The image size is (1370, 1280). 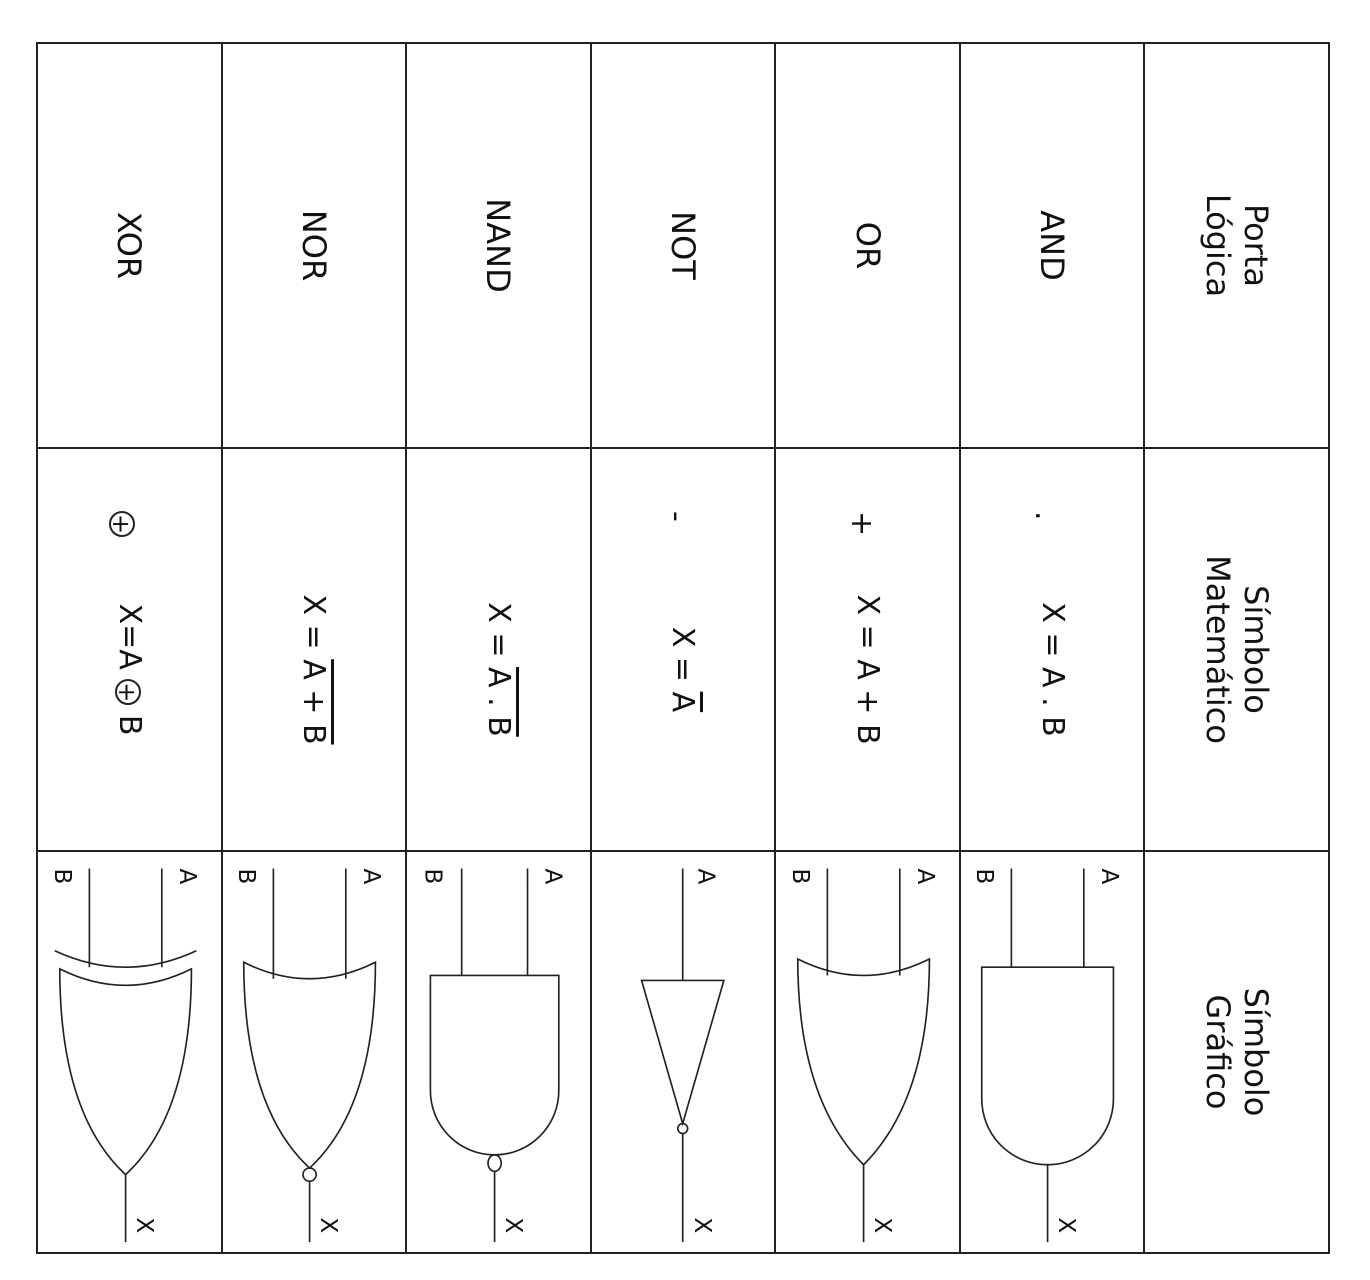 I want to click on xor-gate-icon: A B X, so click(x=123, y=1055).